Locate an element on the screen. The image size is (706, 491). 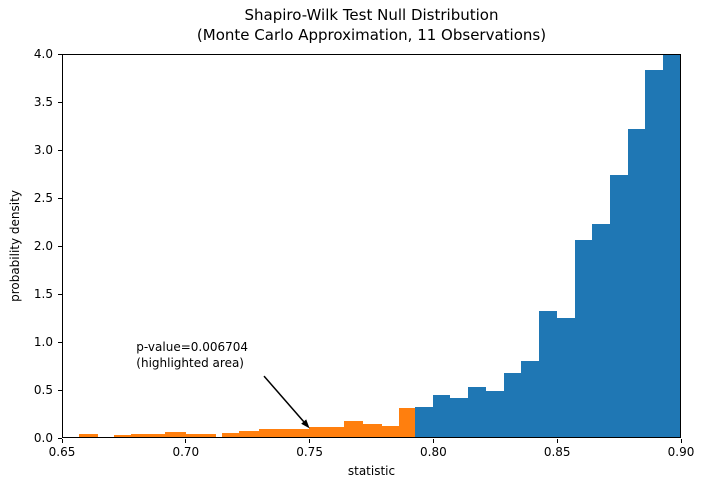
y-axis-label: probability density is located at coordinates (15, 246).